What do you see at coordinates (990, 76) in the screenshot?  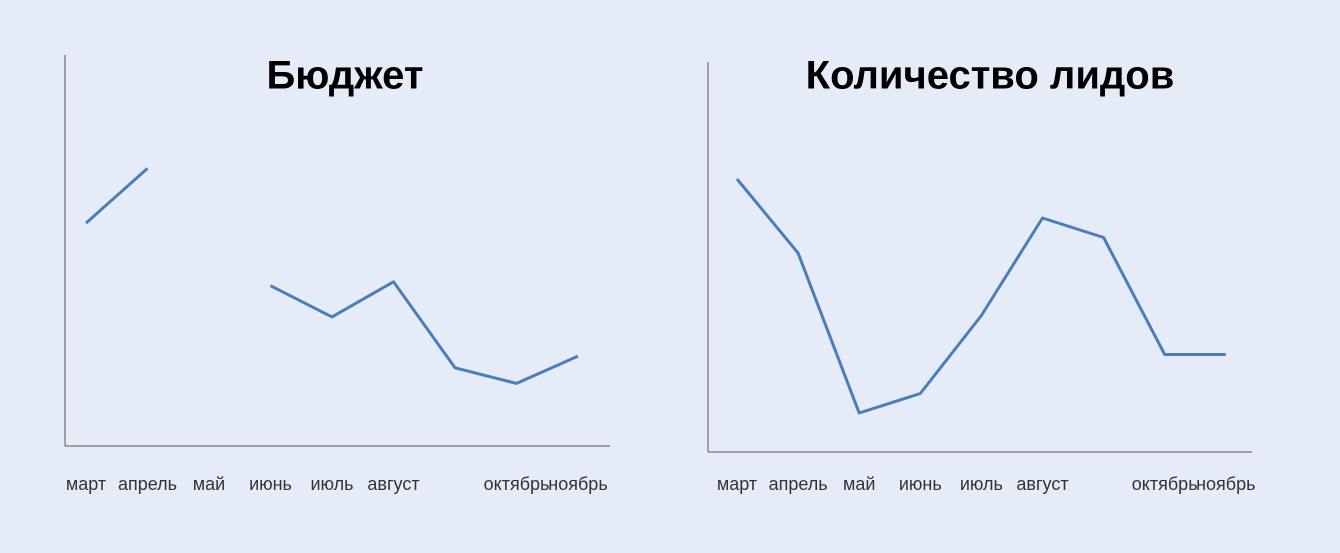 I see `chart-title: Количество лидов` at bounding box center [990, 76].